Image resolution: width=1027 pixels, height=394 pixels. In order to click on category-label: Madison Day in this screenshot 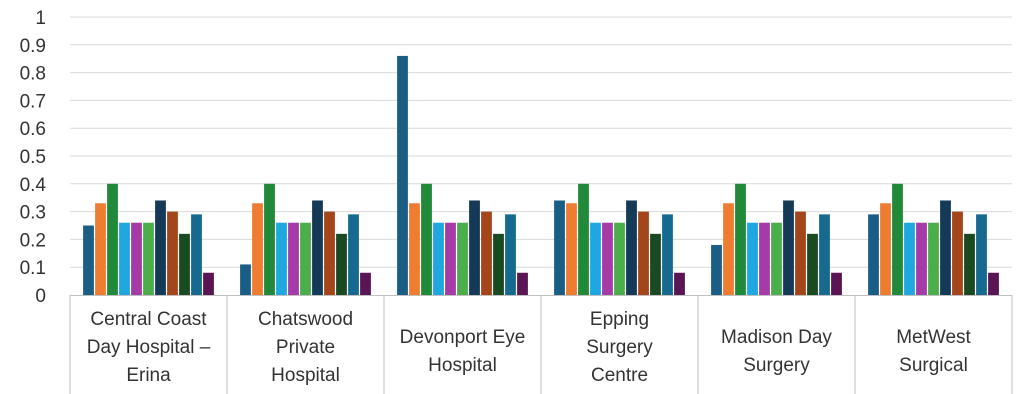, I will do `click(776, 337)`.